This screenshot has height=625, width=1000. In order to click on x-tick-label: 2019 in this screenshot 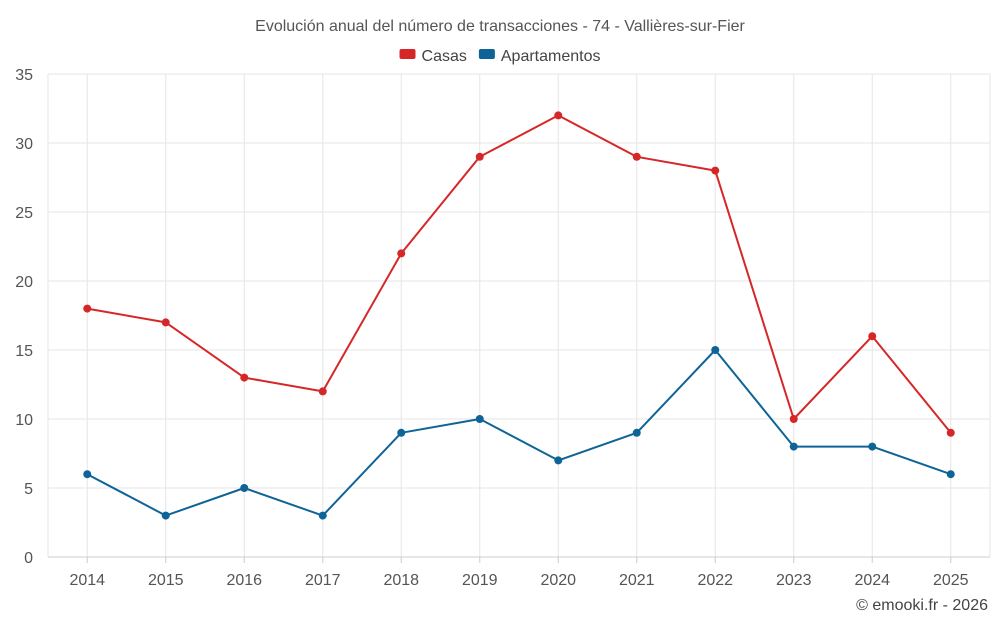, I will do `click(480, 580)`.